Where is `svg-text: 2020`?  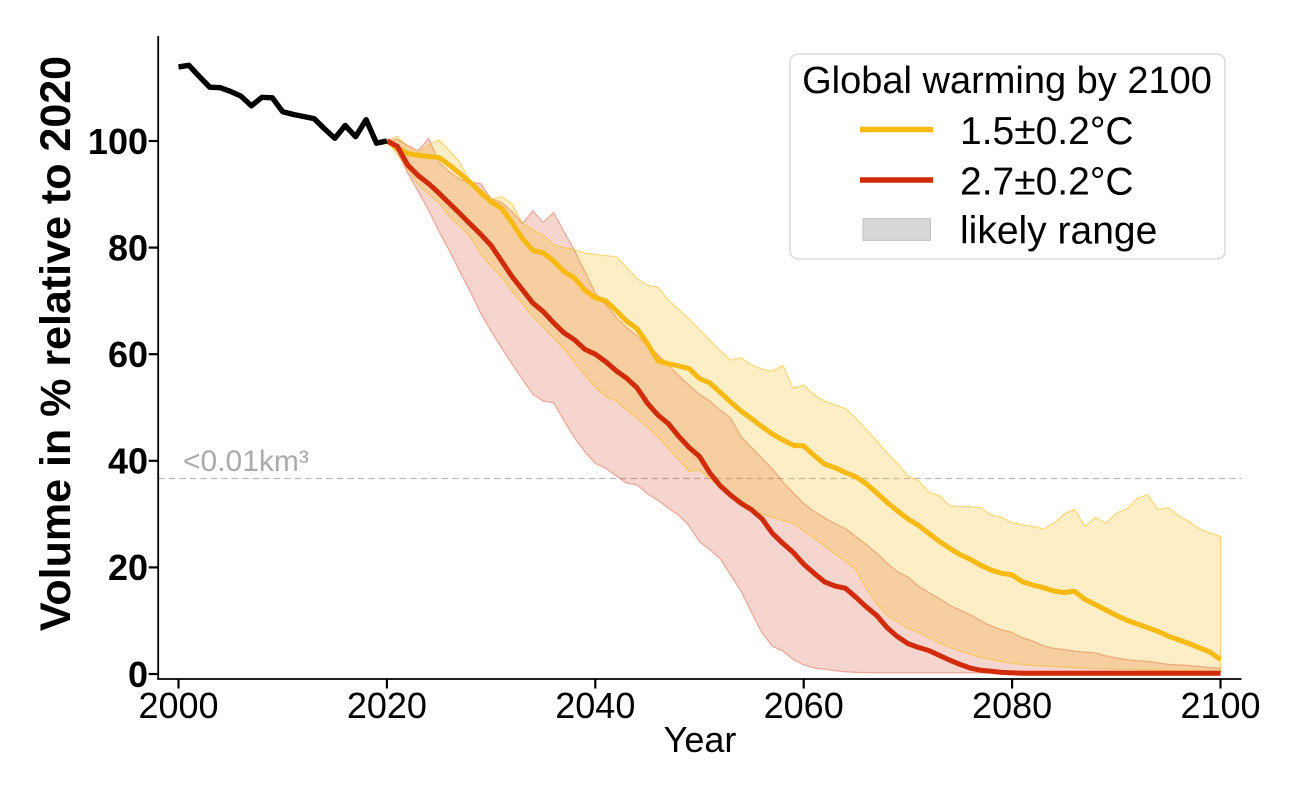 svg-text: 2020 is located at coordinates (387, 705).